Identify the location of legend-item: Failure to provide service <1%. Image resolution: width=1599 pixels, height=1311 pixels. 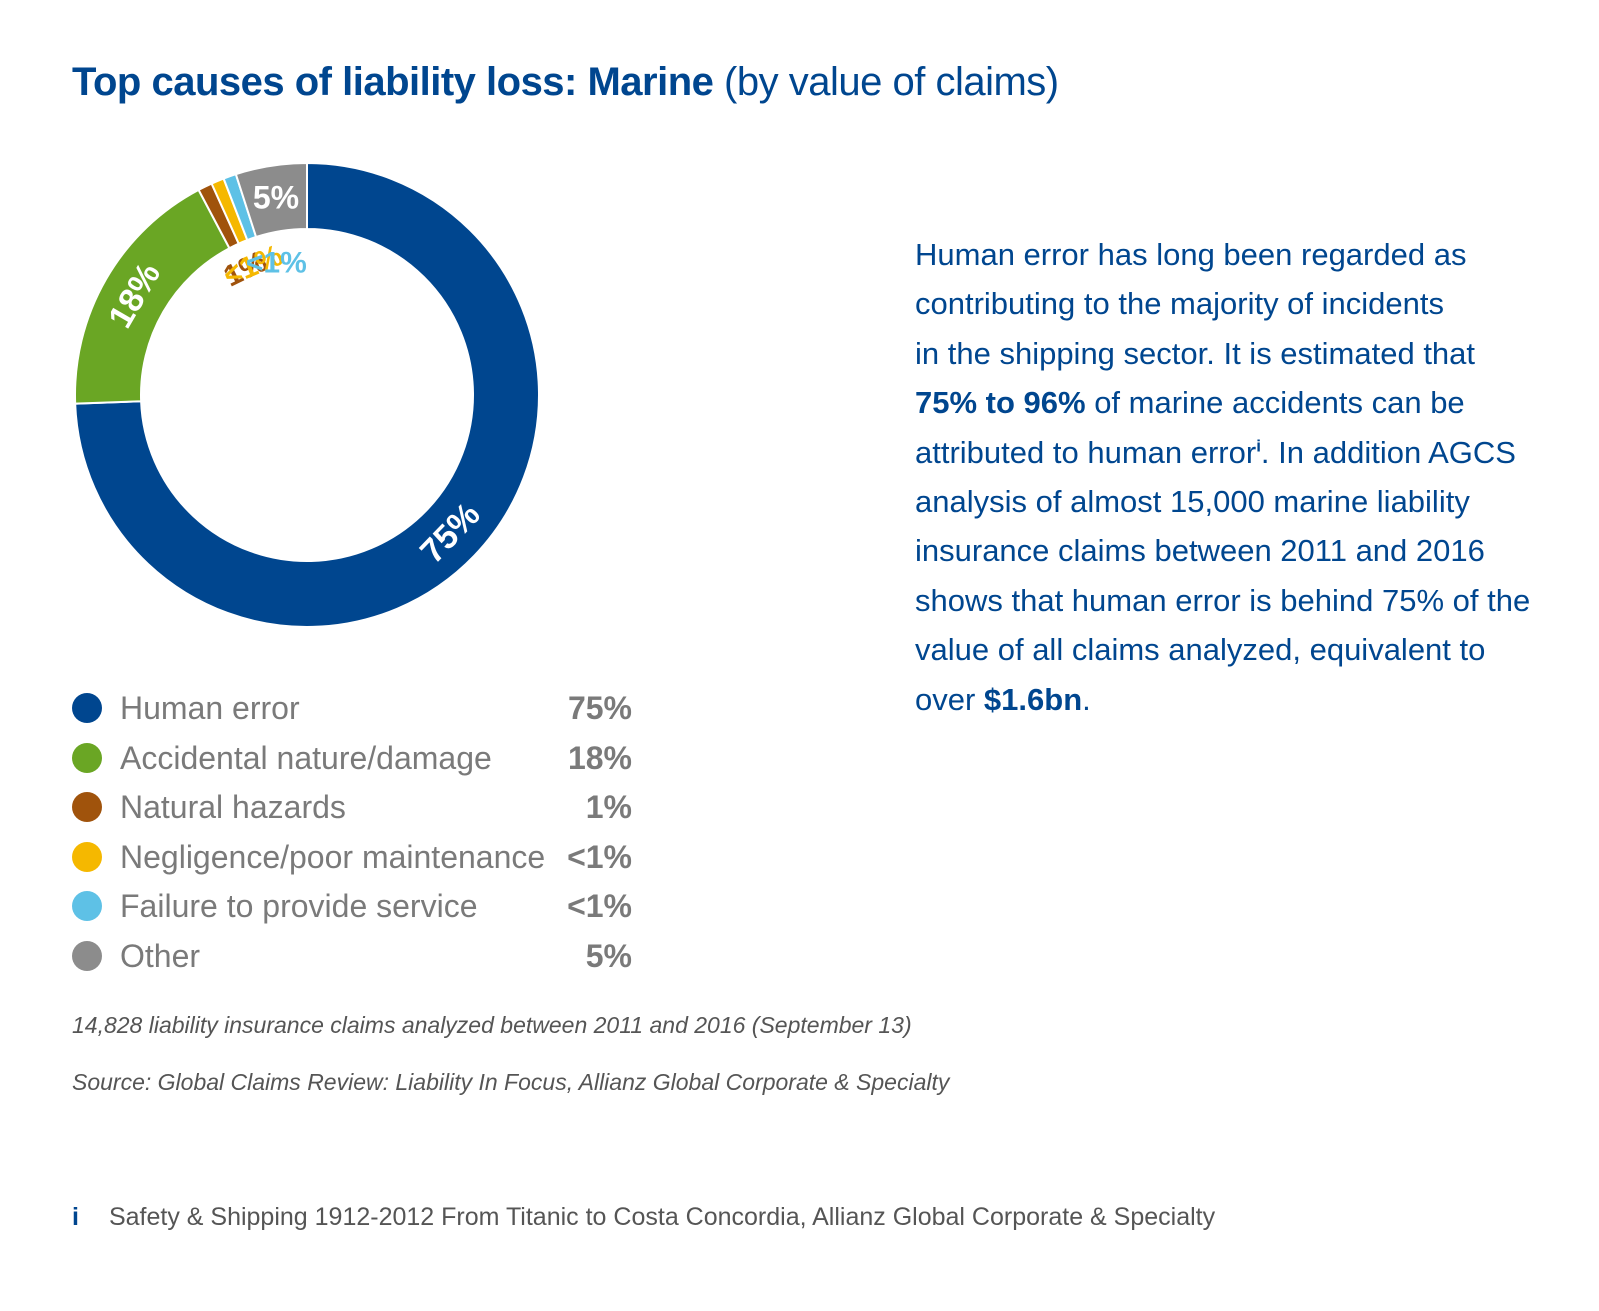
(352, 913).